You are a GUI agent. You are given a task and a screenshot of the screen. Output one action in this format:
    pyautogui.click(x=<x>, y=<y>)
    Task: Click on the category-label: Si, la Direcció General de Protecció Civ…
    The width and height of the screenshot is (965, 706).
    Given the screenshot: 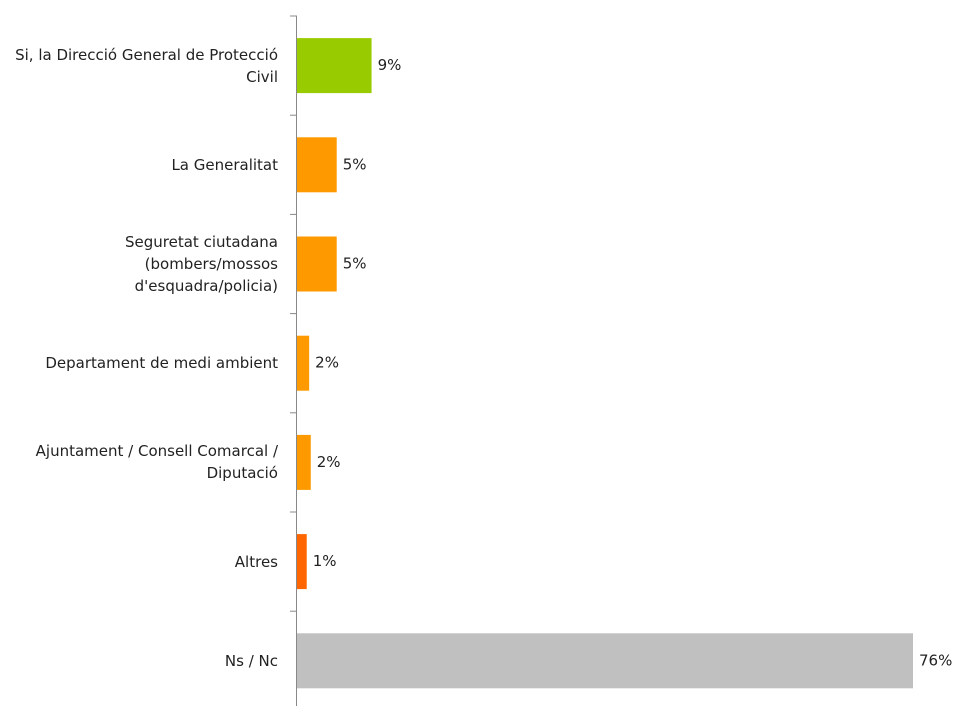 What is the action you would take?
    pyautogui.click(x=146, y=65)
    